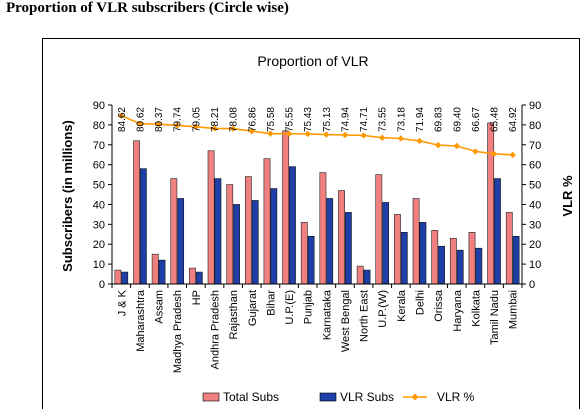 This screenshot has width=586, height=409. I want to click on data-label: 73.55, so click(383, 119).